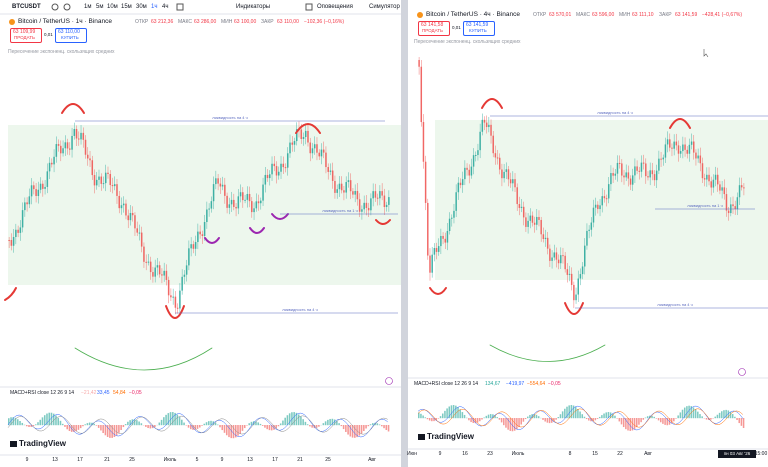 This screenshot has height=467, width=768. What do you see at coordinates (603, 15) in the screenshot?
I see `ohlc-value: 63 596,00` at bounding box center [603, 15].